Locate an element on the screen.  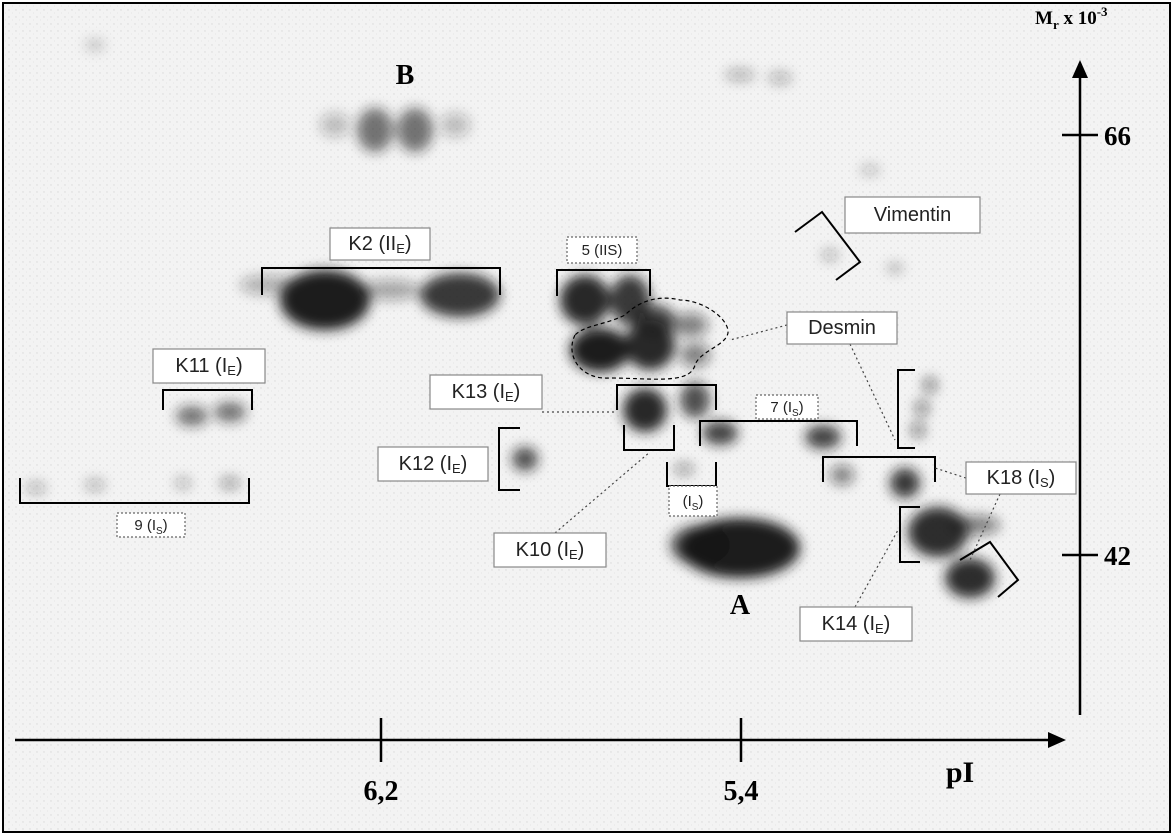
annotation-label: K18 (IS) is located at coordinates (1021, 478).